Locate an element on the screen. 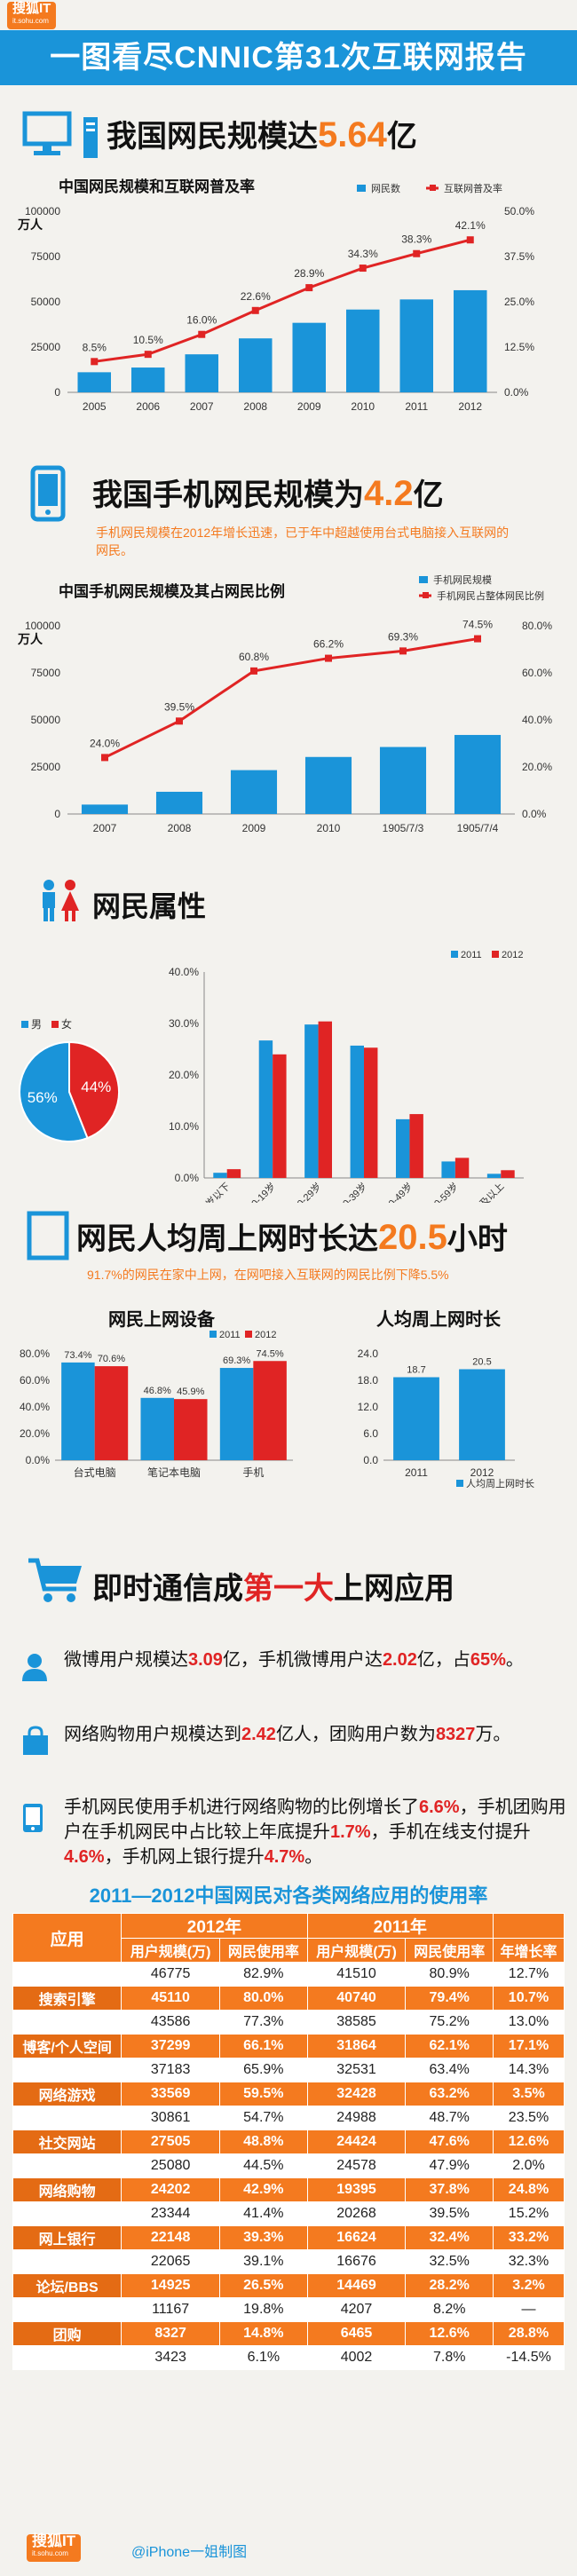 The width and height of the screenshot is (577, 2576). table-cell: 3423 is located at coordinates (171, 2357).